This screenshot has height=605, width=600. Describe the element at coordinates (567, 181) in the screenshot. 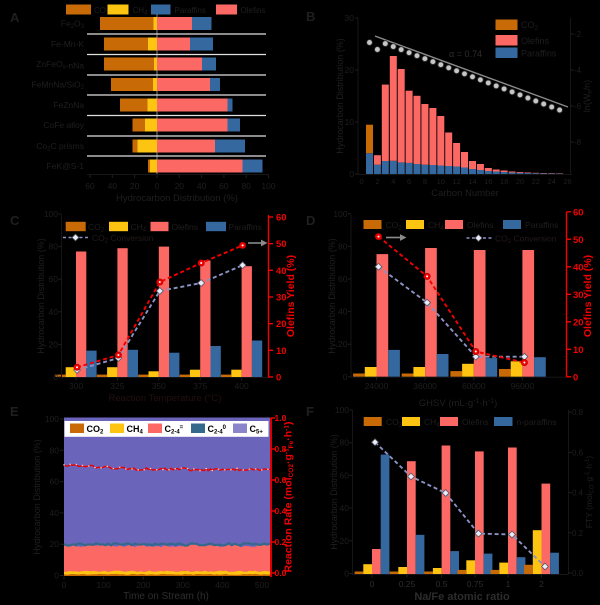

I see `svg-text: 26` at that location.